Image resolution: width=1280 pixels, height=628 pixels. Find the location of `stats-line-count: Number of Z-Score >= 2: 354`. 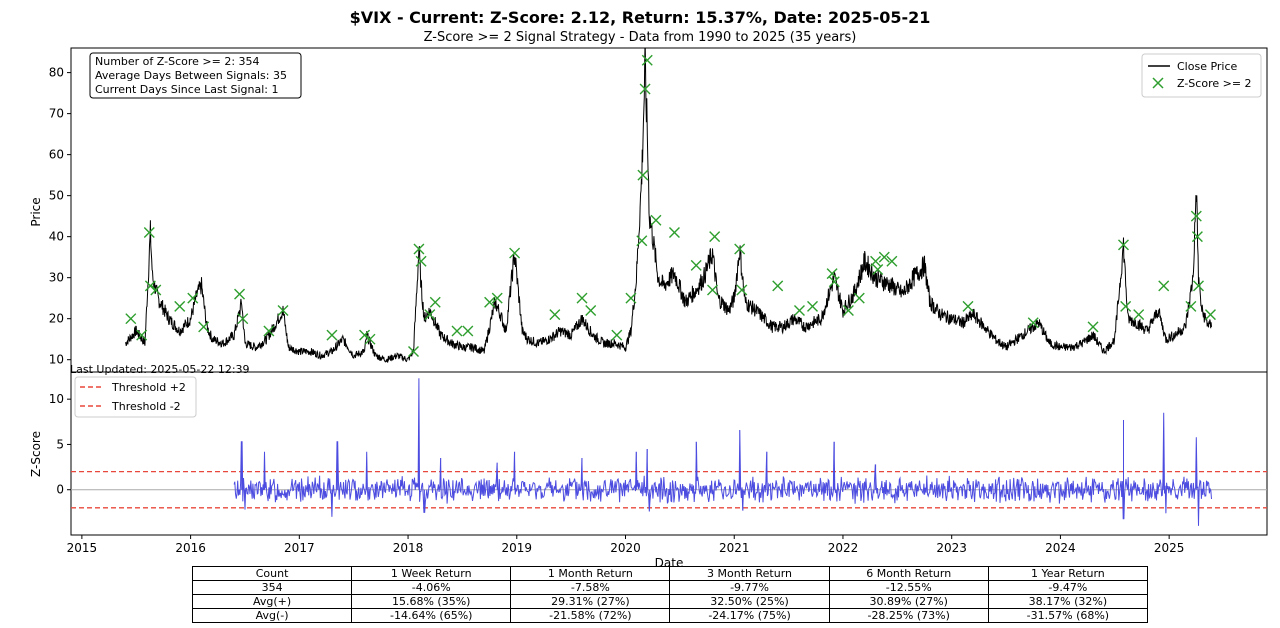

stats-line-count: Number of Z-Score >= 2: 354 is located at coordinates (177, 61).